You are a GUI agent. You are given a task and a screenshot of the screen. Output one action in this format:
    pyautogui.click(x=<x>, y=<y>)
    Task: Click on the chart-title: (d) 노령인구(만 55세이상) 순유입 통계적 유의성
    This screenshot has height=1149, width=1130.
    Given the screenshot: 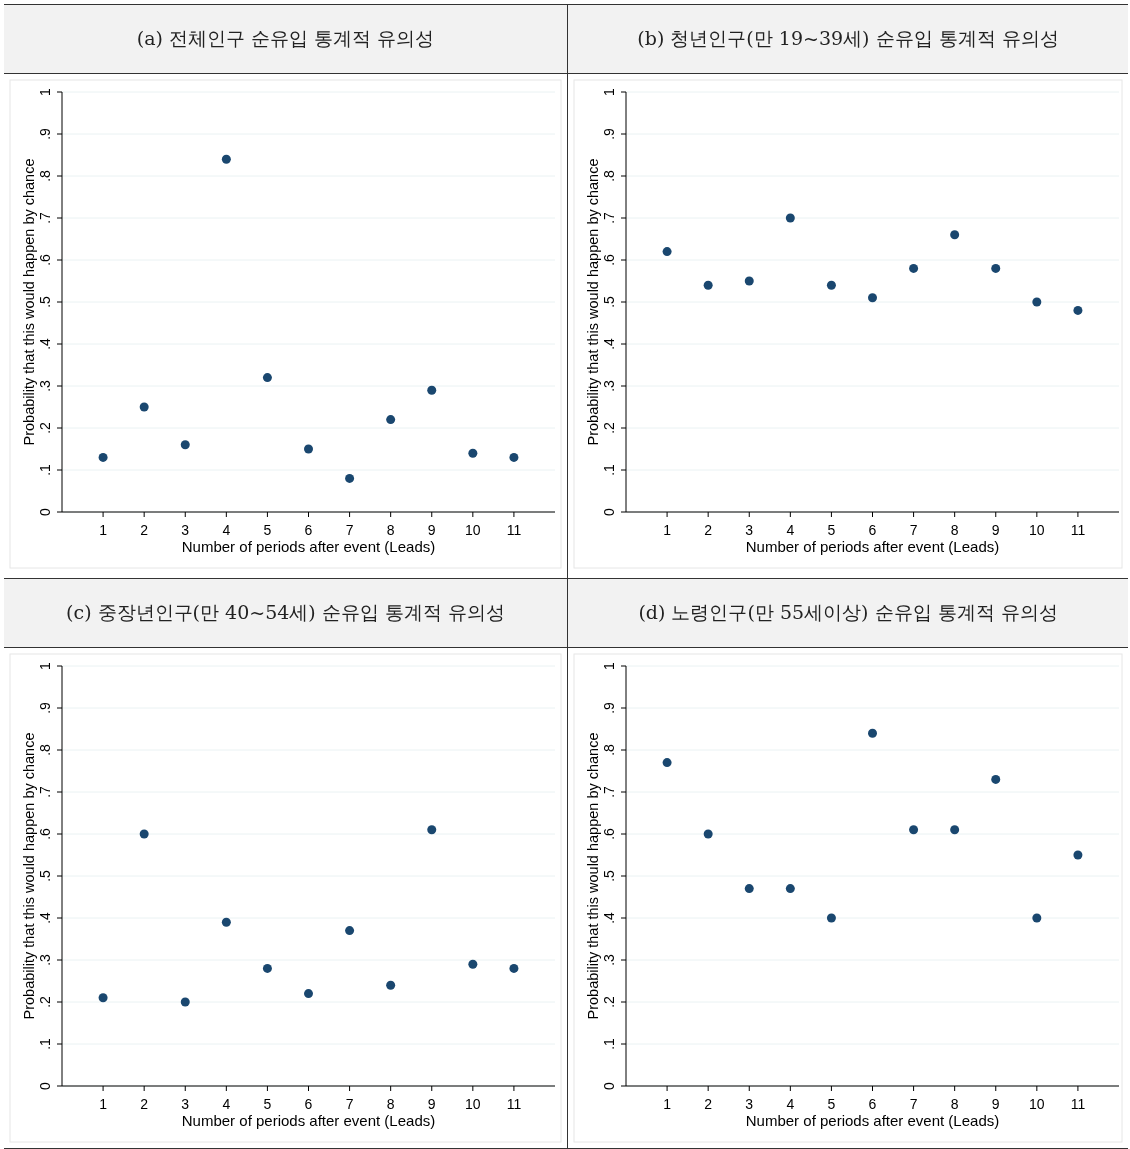 What is the action you would take?
    pyautogui.click(x=848, y=613)
    